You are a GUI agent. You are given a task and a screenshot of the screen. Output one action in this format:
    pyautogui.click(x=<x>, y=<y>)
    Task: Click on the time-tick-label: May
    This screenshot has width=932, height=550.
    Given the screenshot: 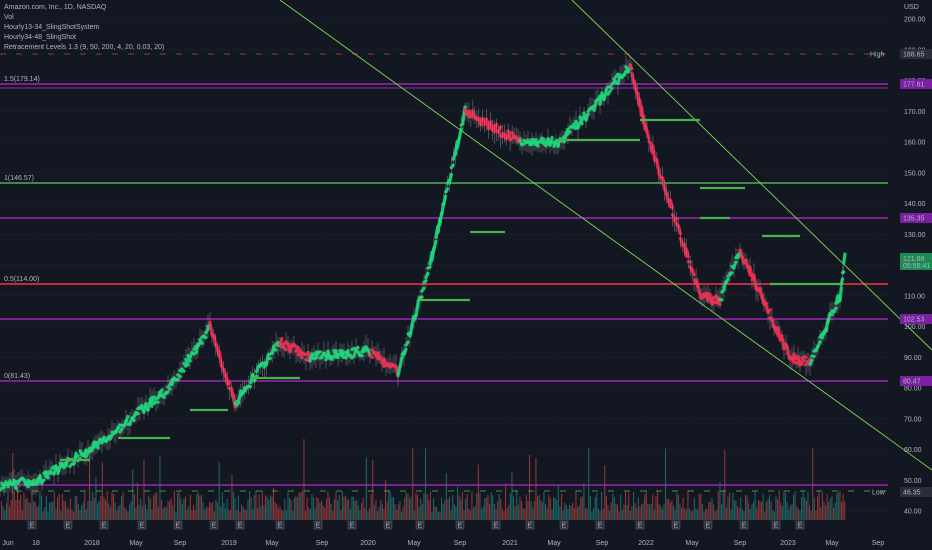 What is the action you would take?
    pyautogui.click(x=136, y=543)
    